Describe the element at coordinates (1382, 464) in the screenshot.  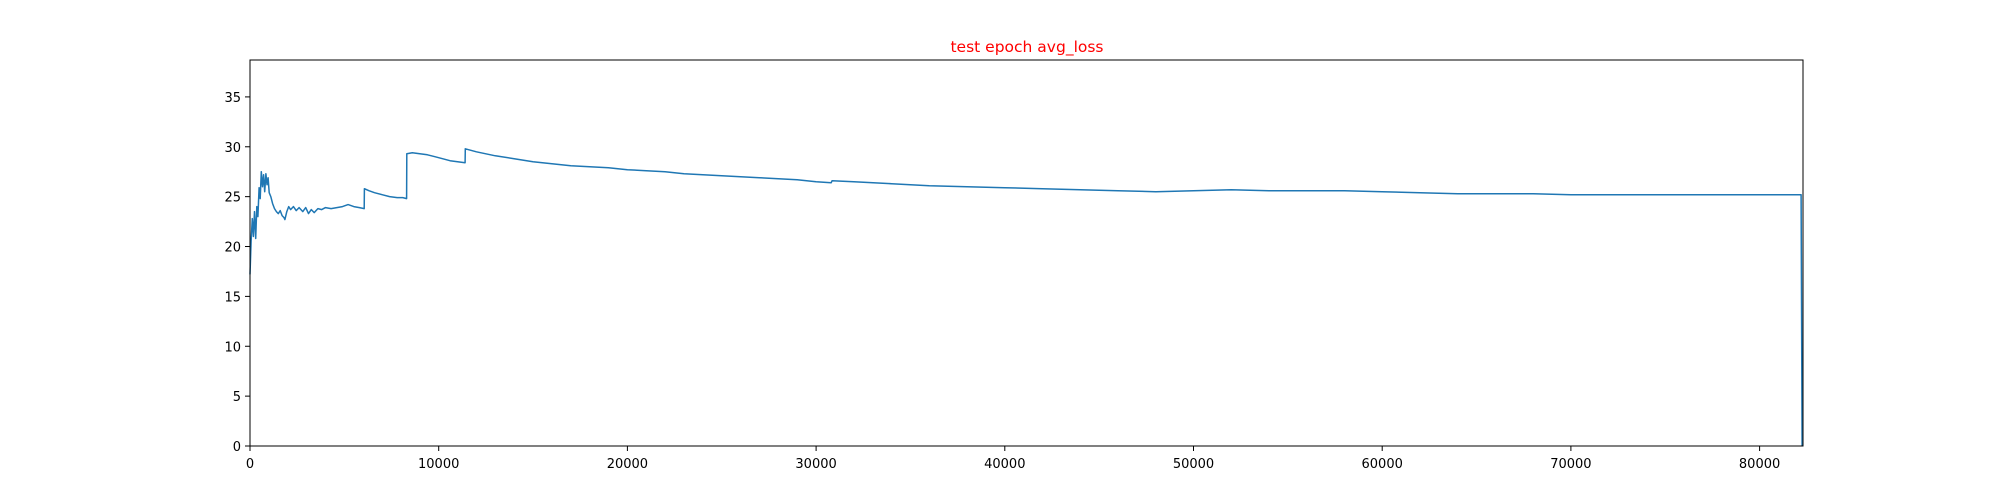
I see `x-tick-label: 60000` at that location.